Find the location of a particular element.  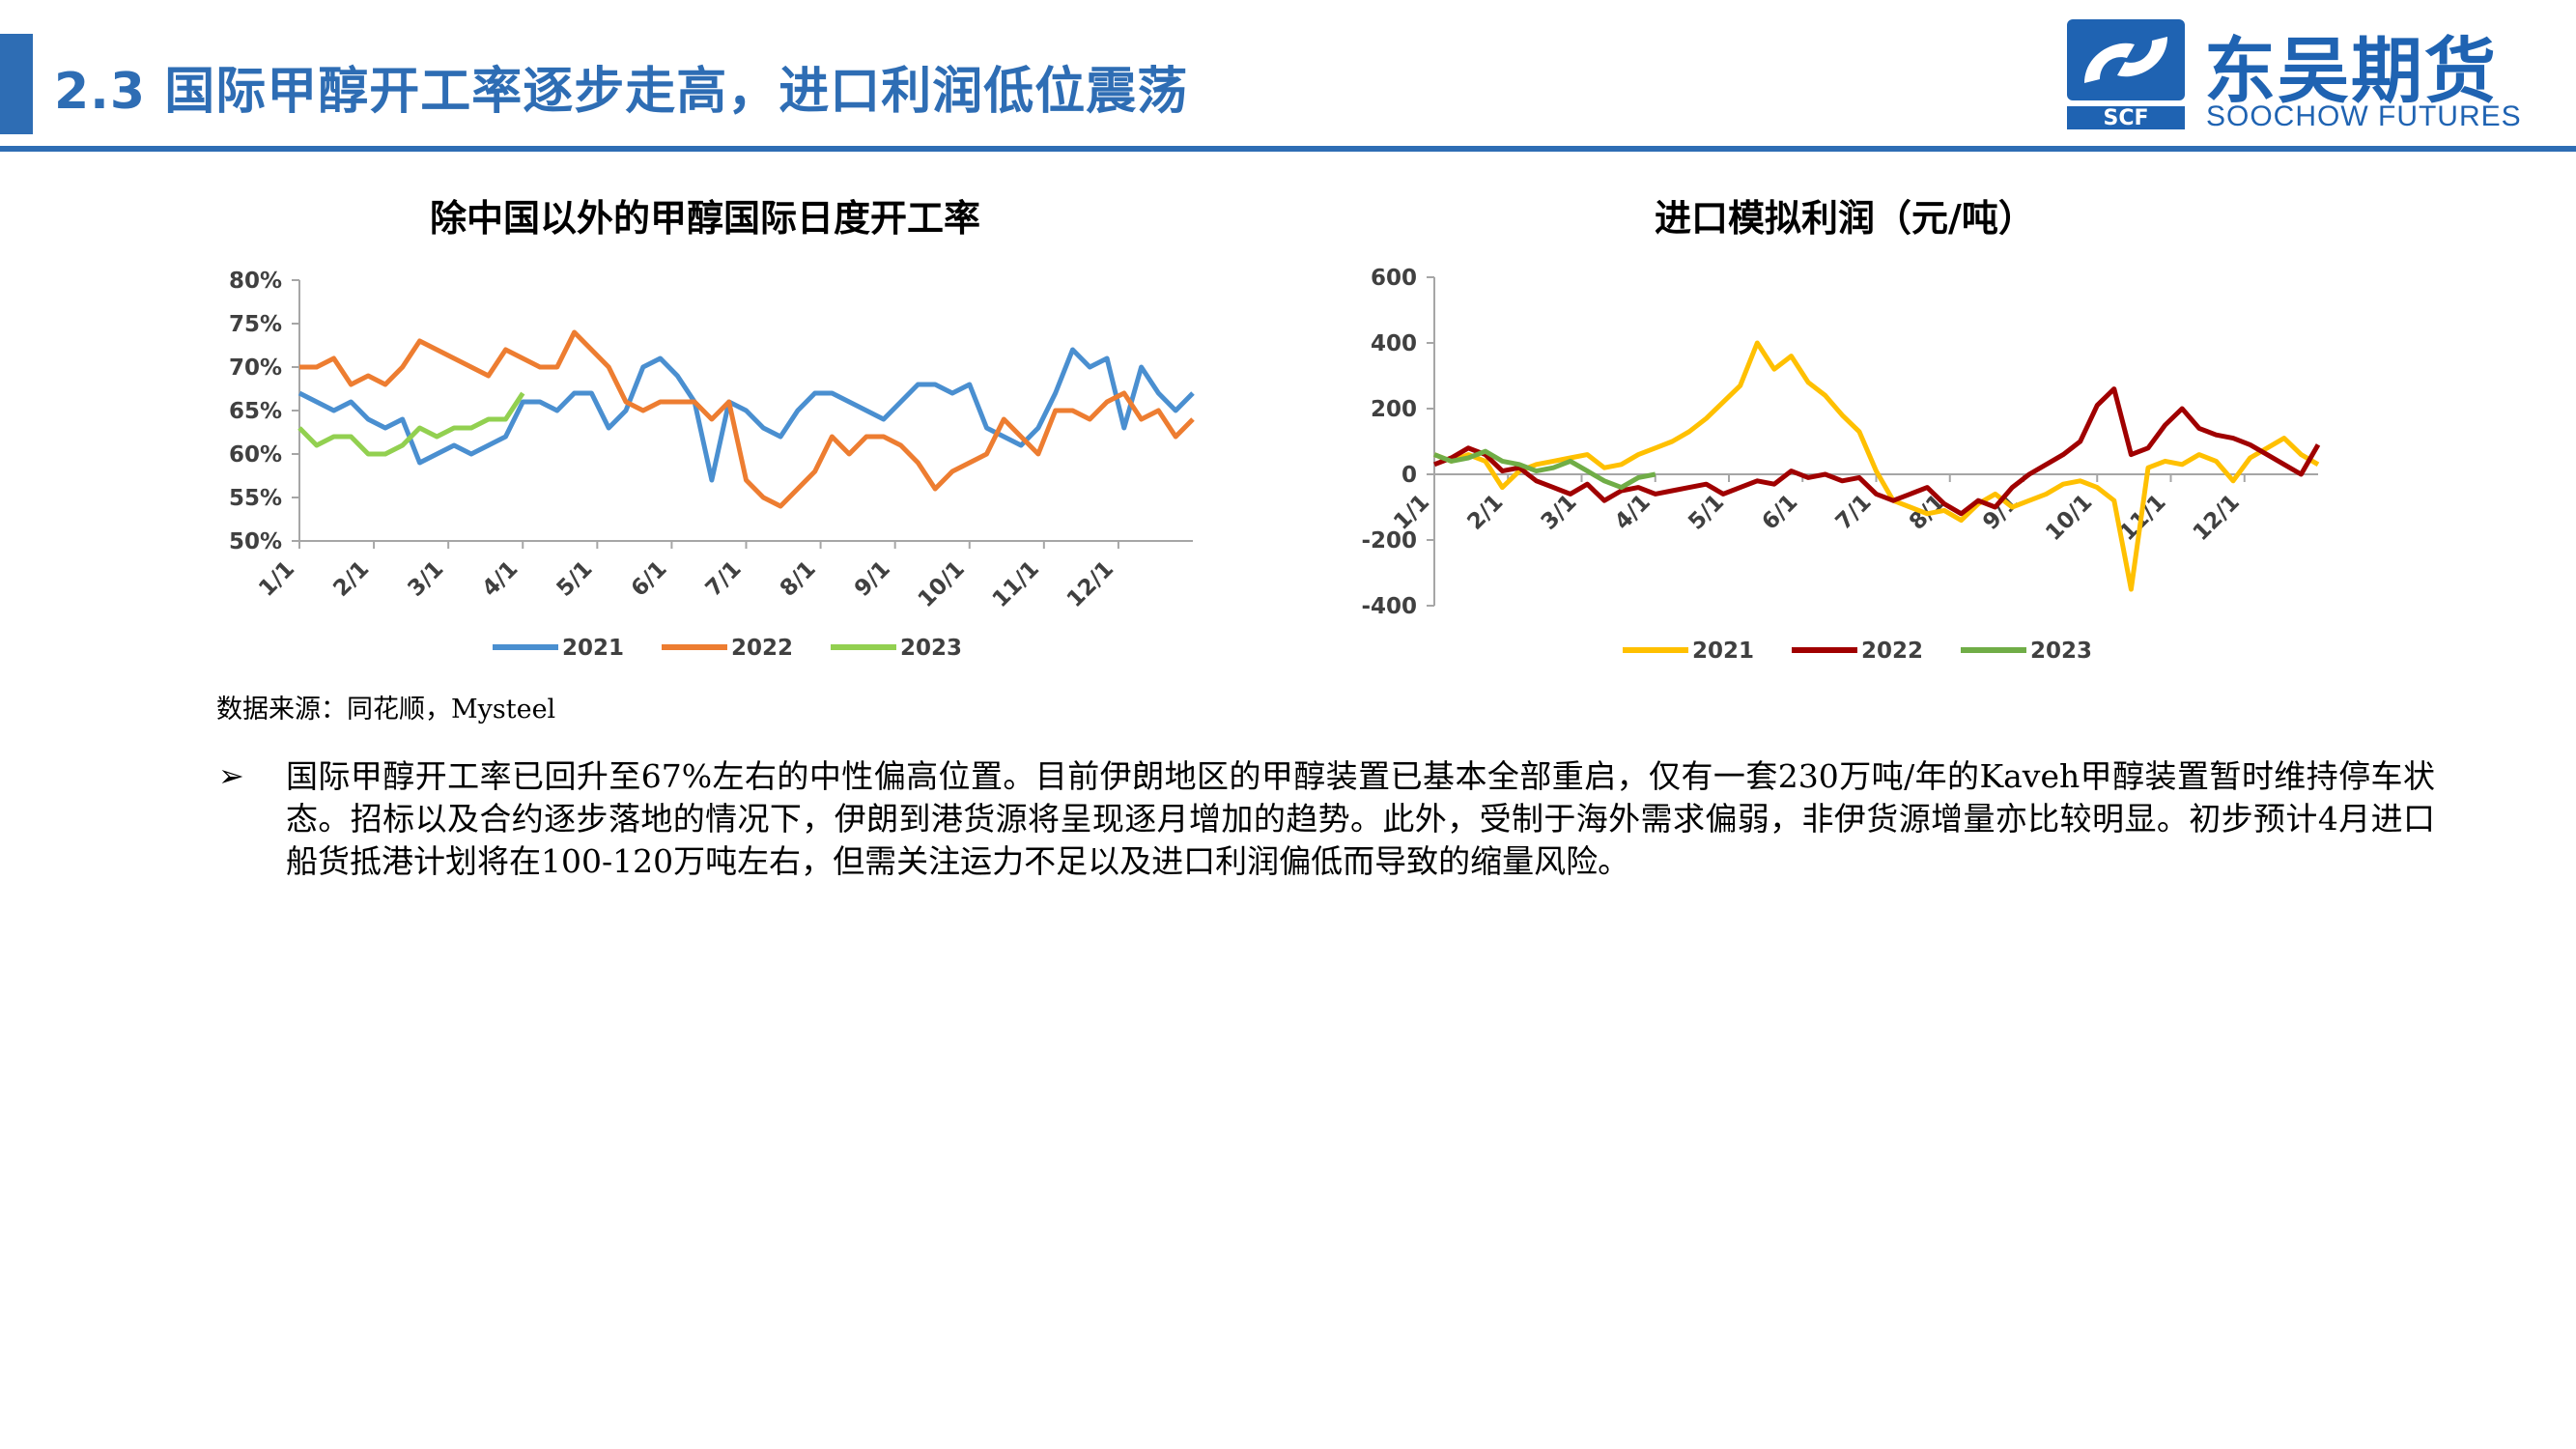

x-tick-label: 1/1 is located at coordinates (276, 579).